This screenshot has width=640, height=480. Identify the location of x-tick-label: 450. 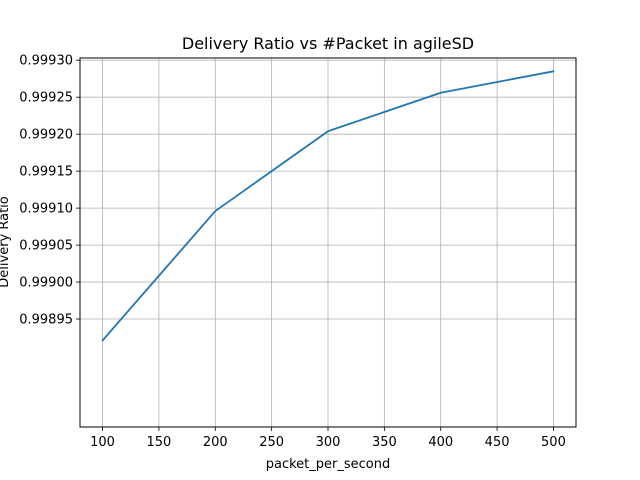
(497, 442).